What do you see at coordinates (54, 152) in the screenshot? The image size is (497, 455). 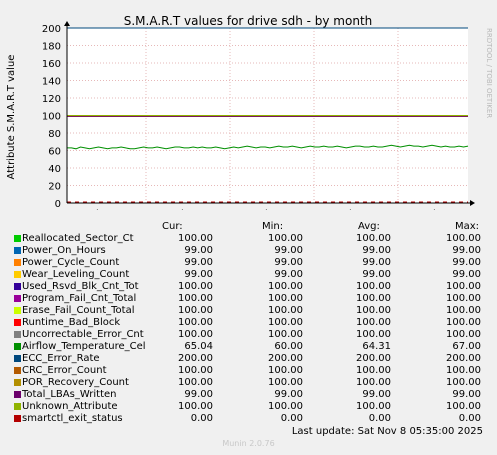 I see `y-tick-label: 60` at bounding box center [54, 152].